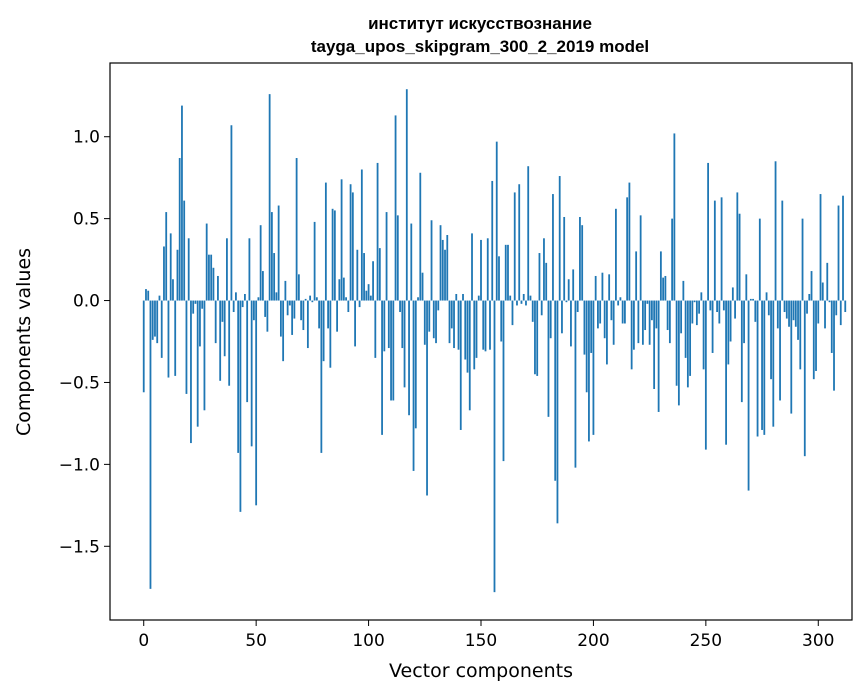  Describe the element at coordinates (79, 465) in the screenshot. I see `y-tick-label: −1.0` at that location.